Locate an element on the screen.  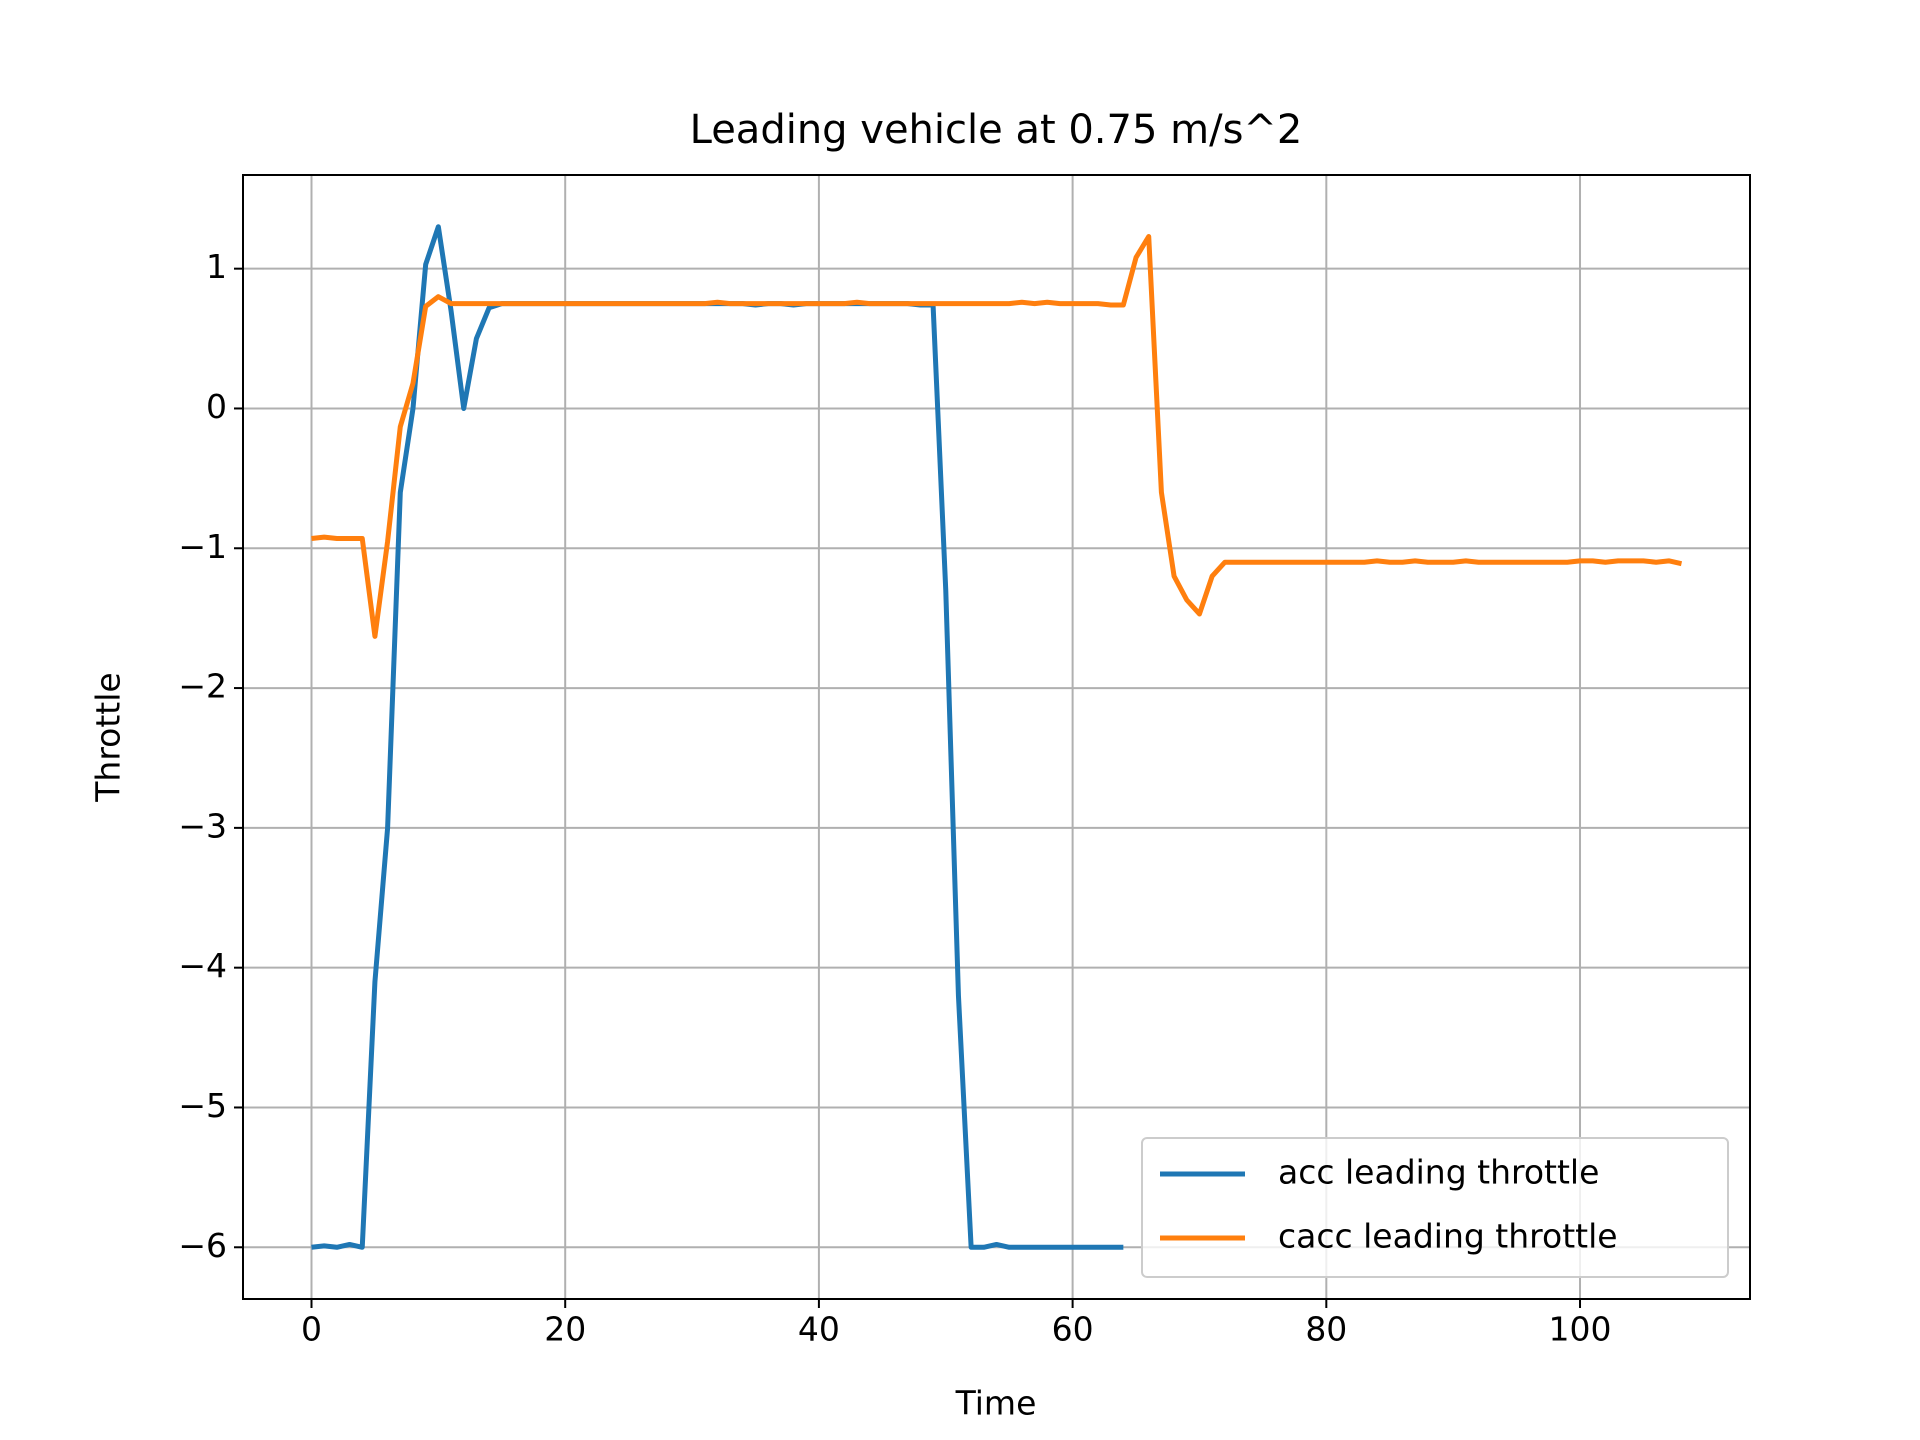
y-tick-label: −6 is located at coordinates (202, 1245).